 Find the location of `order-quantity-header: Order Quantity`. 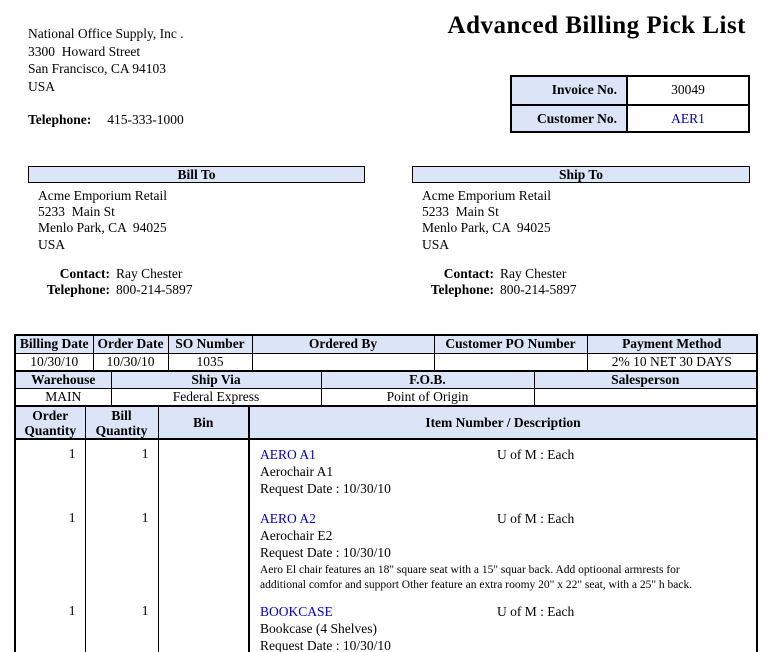

order-quantity-header: Order Quantity is located at coordinates (51, 423).